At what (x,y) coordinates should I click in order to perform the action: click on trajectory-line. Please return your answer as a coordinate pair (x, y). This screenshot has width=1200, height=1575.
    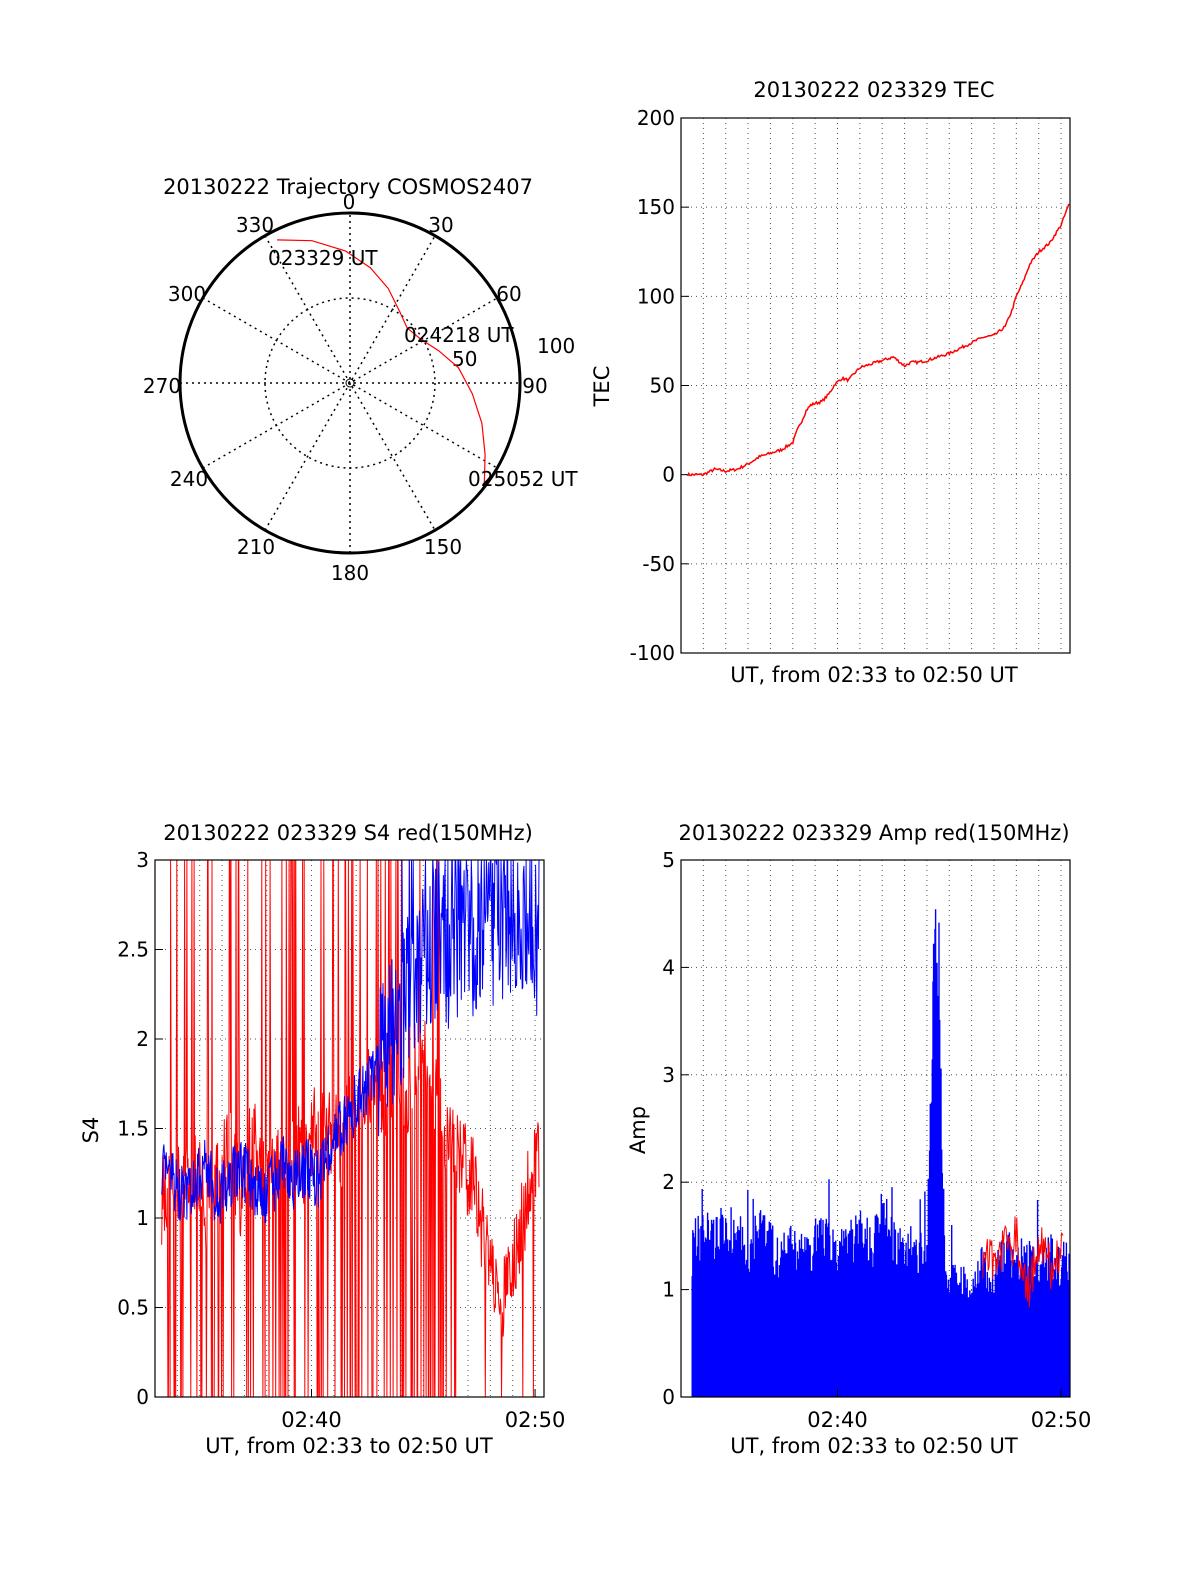
    Looking at the image, I should click on (381, 362).